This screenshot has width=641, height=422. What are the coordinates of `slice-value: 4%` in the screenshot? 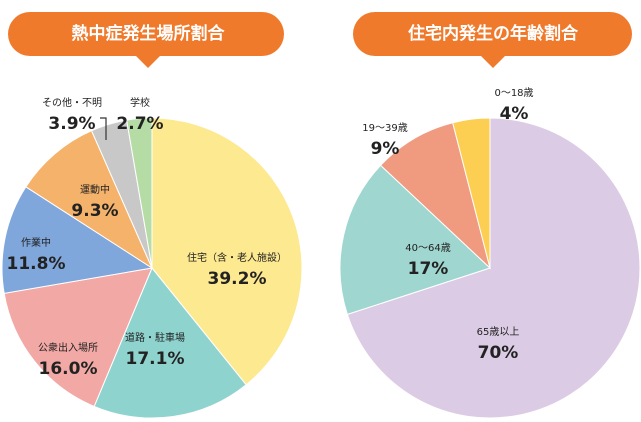 It's located at (514, 114).